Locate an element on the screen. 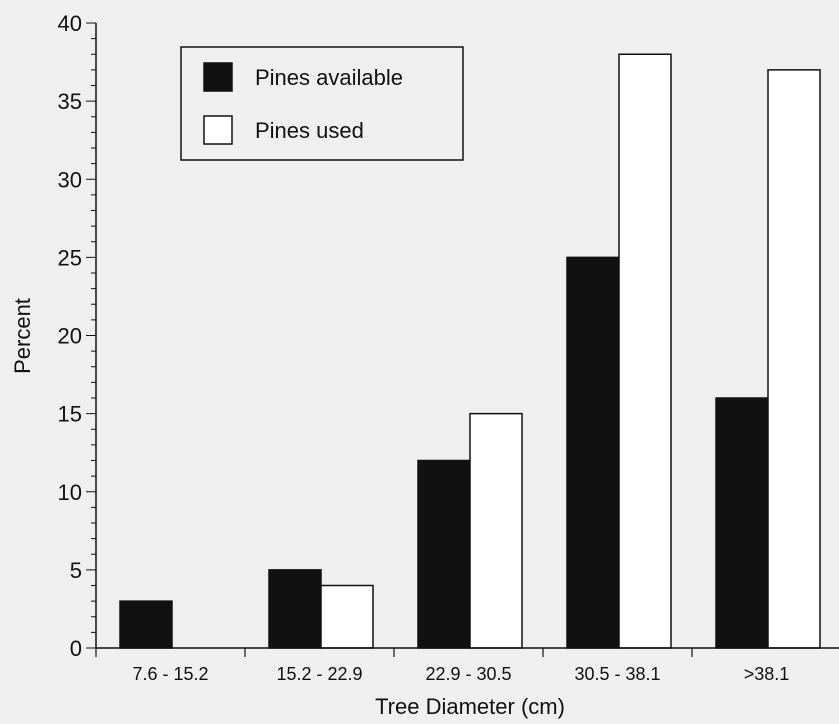  x-axis-title: Tree Diameter (cm) is located at coordinates (470, 706).